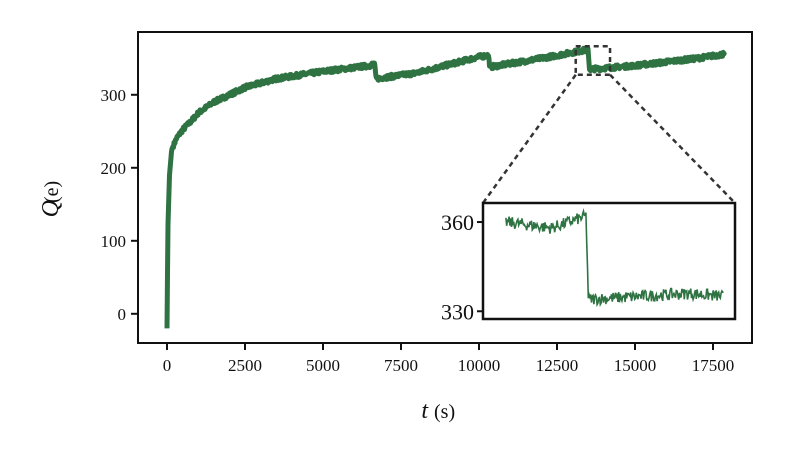 This screenshot has width=800, height=455. What do you see at coordinates (122, 314) in the screenshot?
I see `y-tick-label: 0` at bounding box center [122, 314].